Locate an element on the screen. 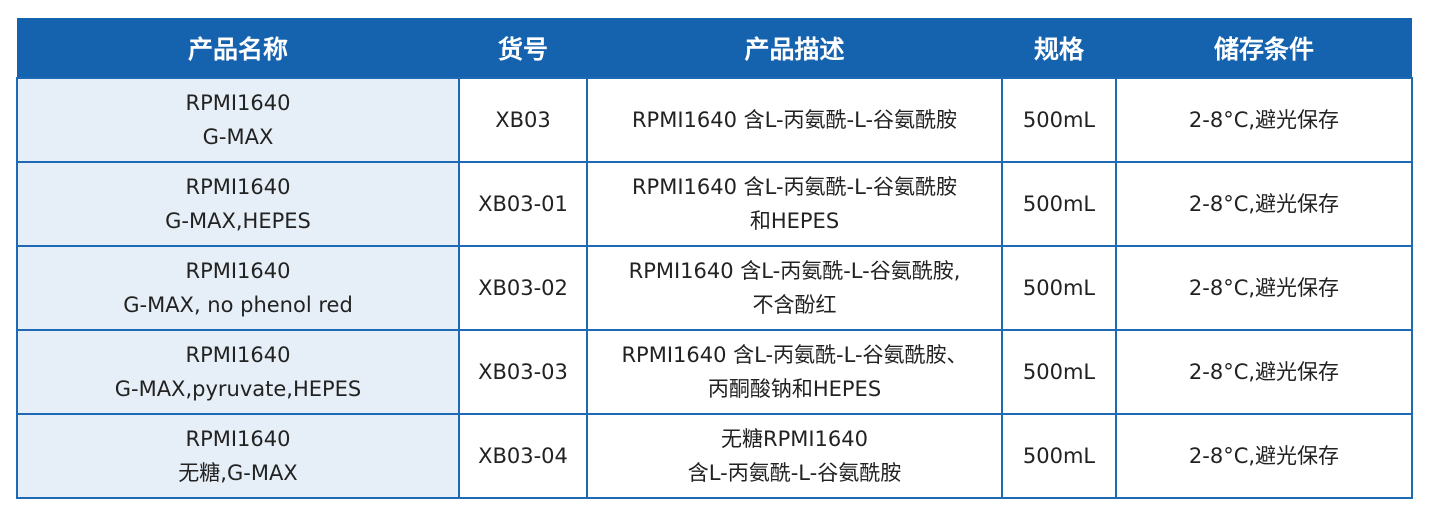 The width and height of the screenshot is (1429, 522). cell-description-text: 和HEPES is located at coordinates (794, 221).